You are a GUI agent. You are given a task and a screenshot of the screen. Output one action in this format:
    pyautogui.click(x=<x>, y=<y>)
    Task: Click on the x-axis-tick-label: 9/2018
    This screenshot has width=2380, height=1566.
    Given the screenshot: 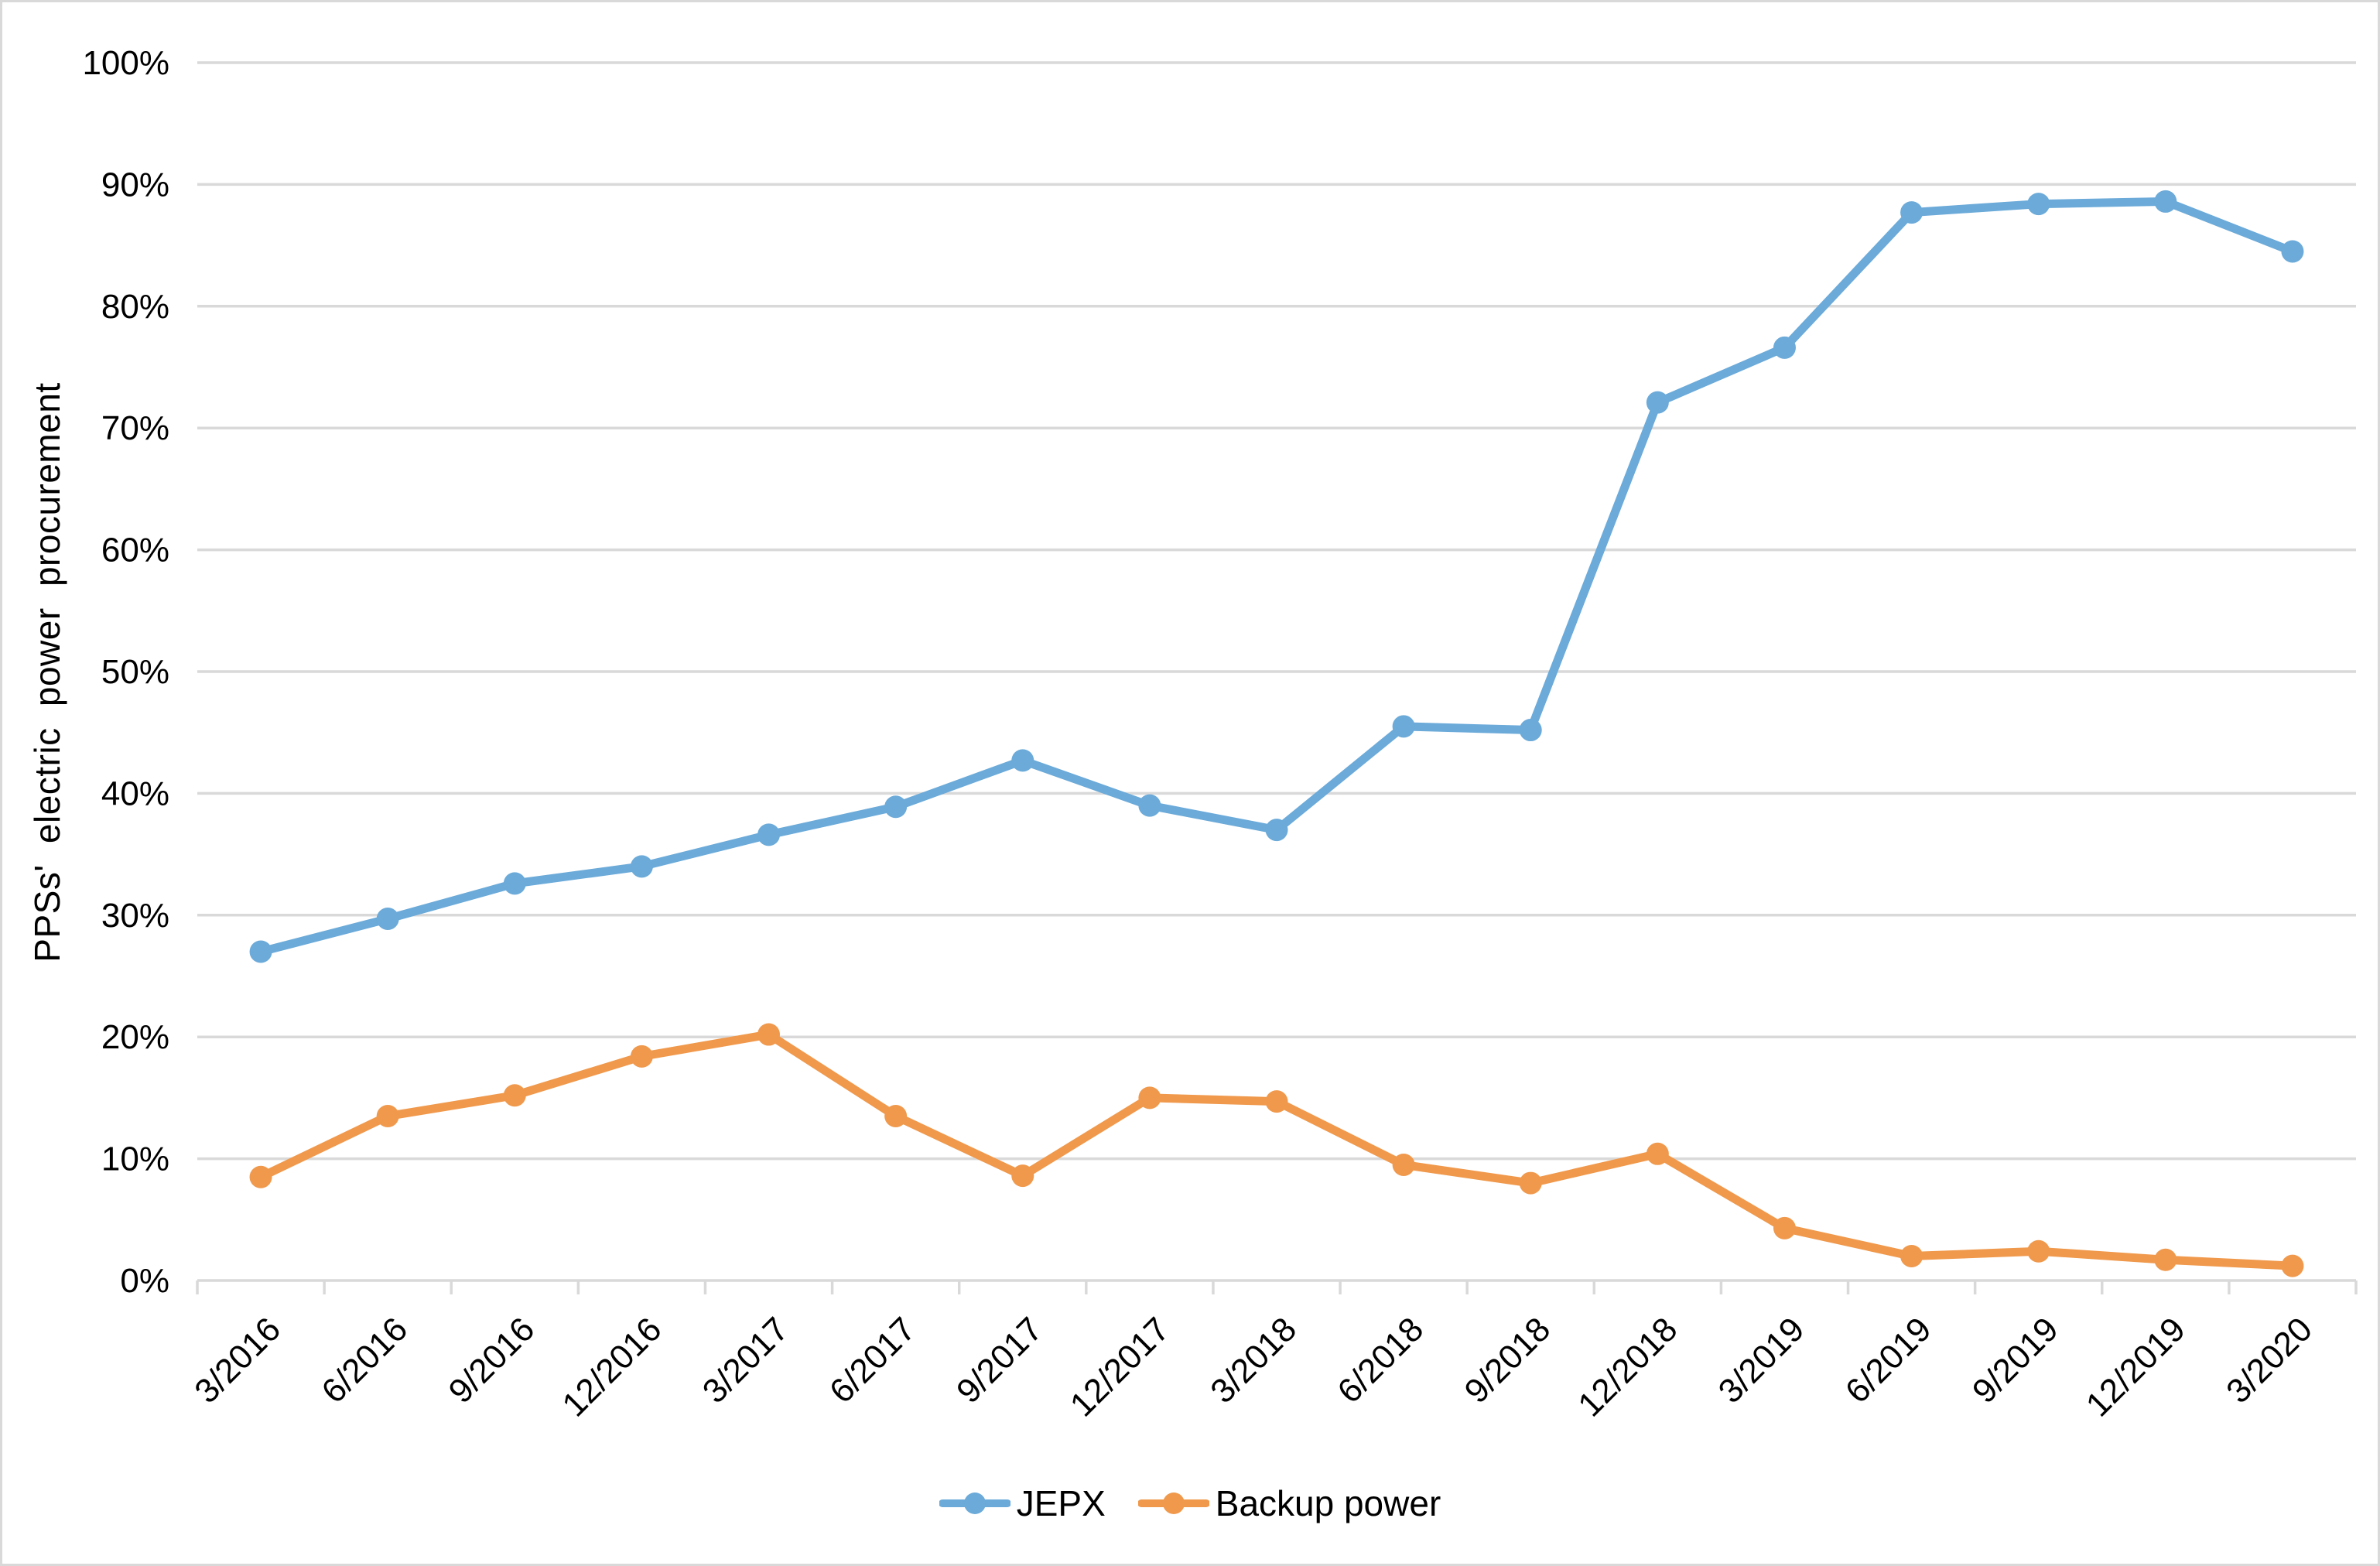 What is the action you would take?
    pyautogui.click(x=1507, y=1360)
    